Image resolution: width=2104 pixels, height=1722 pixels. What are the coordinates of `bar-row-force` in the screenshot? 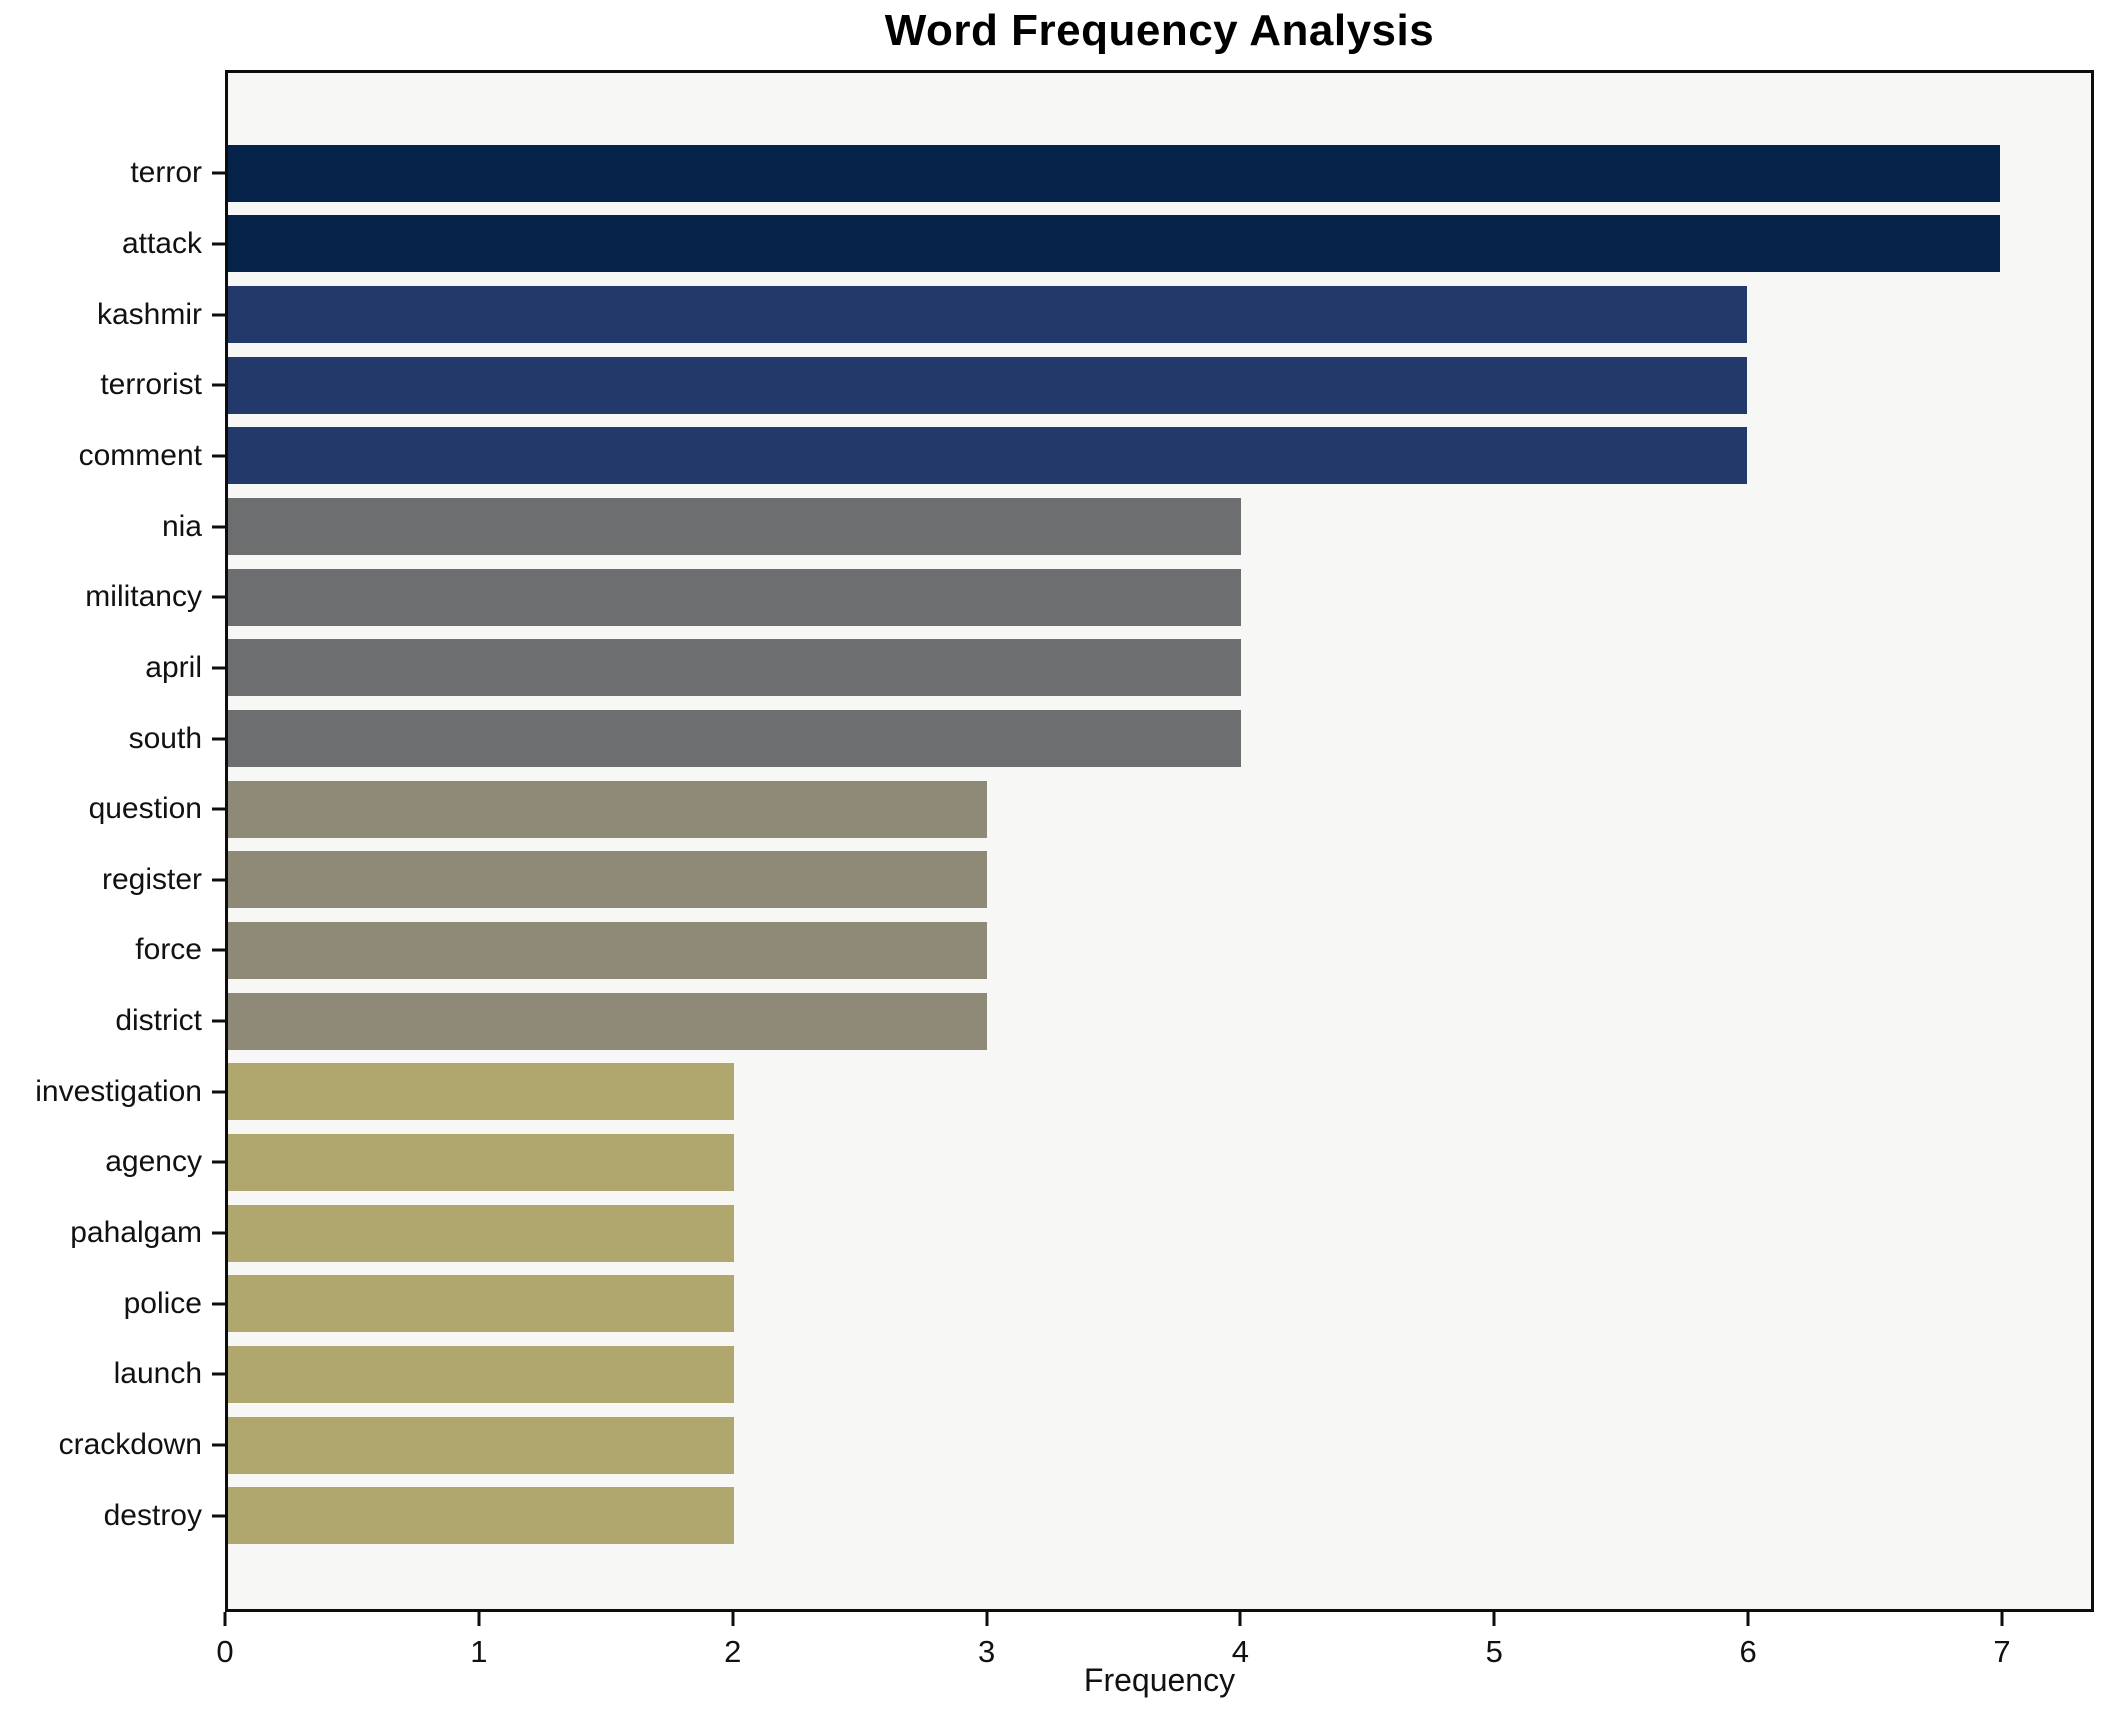 It's located at (1159, 950).